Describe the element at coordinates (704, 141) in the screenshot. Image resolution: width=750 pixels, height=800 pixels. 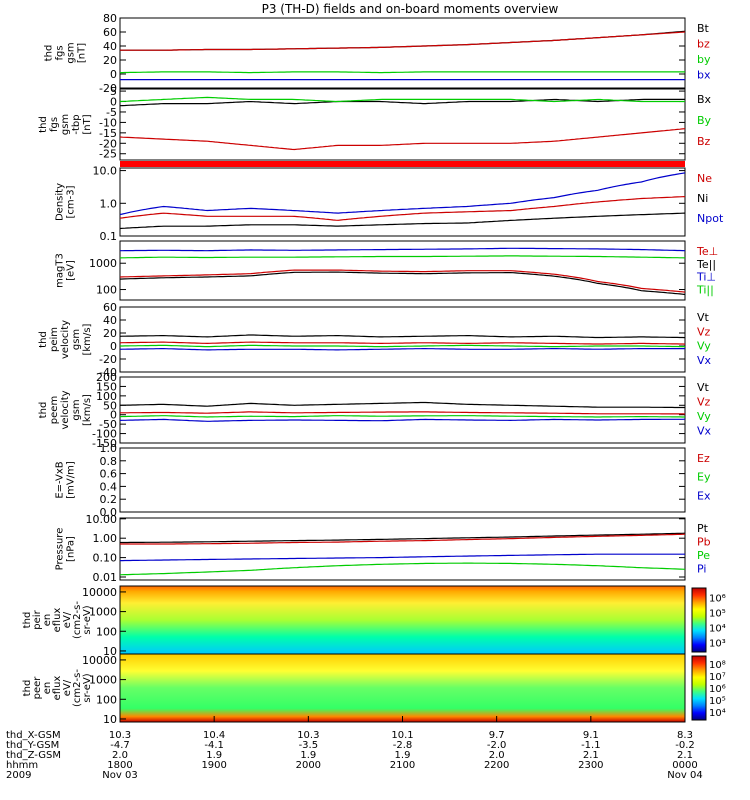
I see `legend-Bz: Bz` at that location.